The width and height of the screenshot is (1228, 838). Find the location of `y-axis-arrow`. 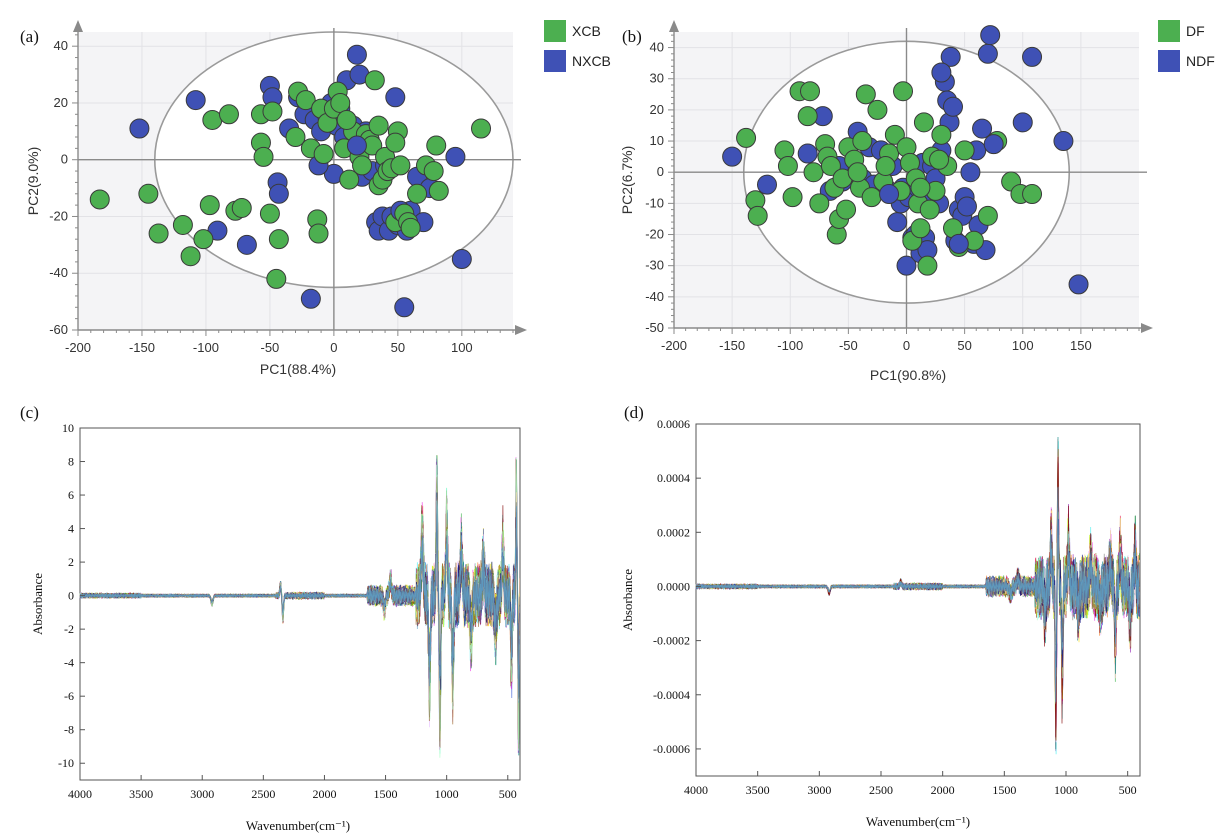

y-axis-arrow is located at coordinates (674, 26).